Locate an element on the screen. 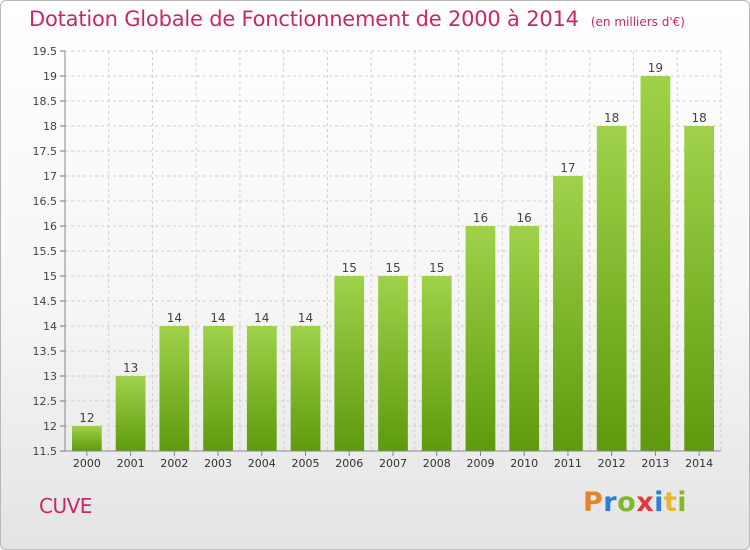  y-tick-label: 18.5 is located at coordinates (45, 101).